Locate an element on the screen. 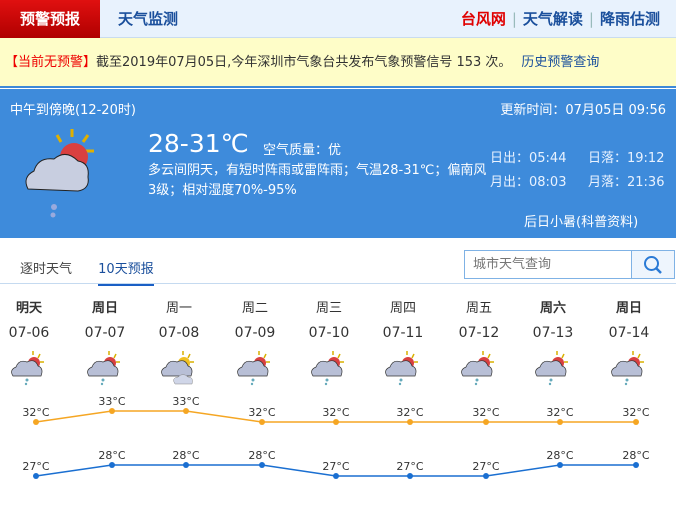 The height and width of the screenshot is (512, 676). update-time: 更新时间：07月05日 09:56 is located at coordinates (583, 110).